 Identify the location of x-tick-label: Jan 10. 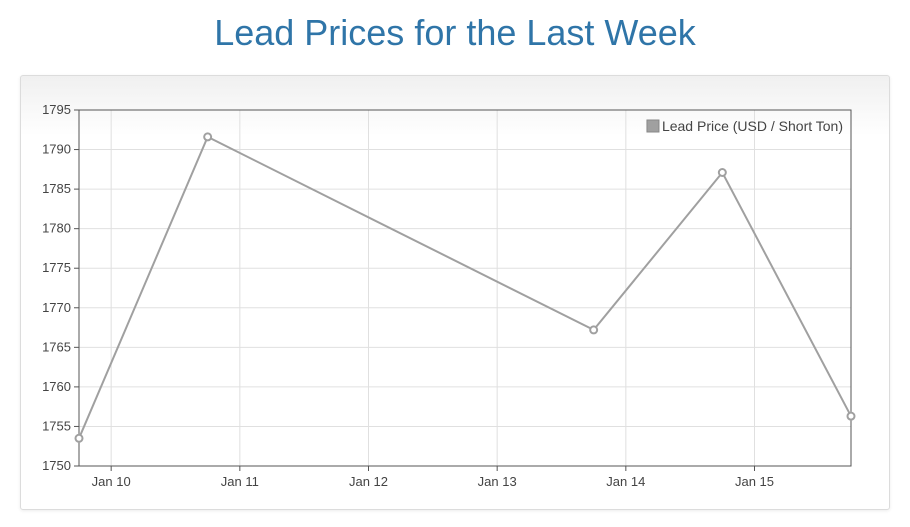
(111, 481).